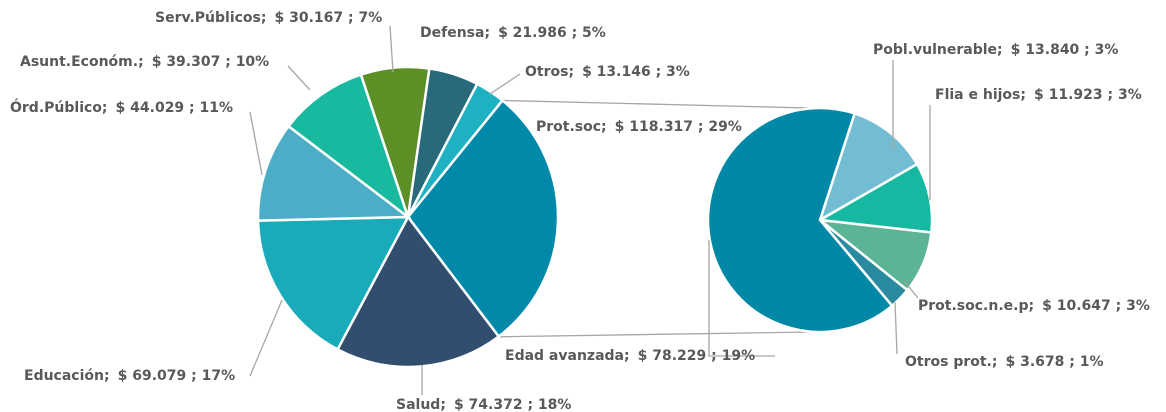  What do you see at coordinates (1088, 95) in the screenshot?
I see `label-value: $ 11.923 ; 3%` at bounding box center [1088, 95].